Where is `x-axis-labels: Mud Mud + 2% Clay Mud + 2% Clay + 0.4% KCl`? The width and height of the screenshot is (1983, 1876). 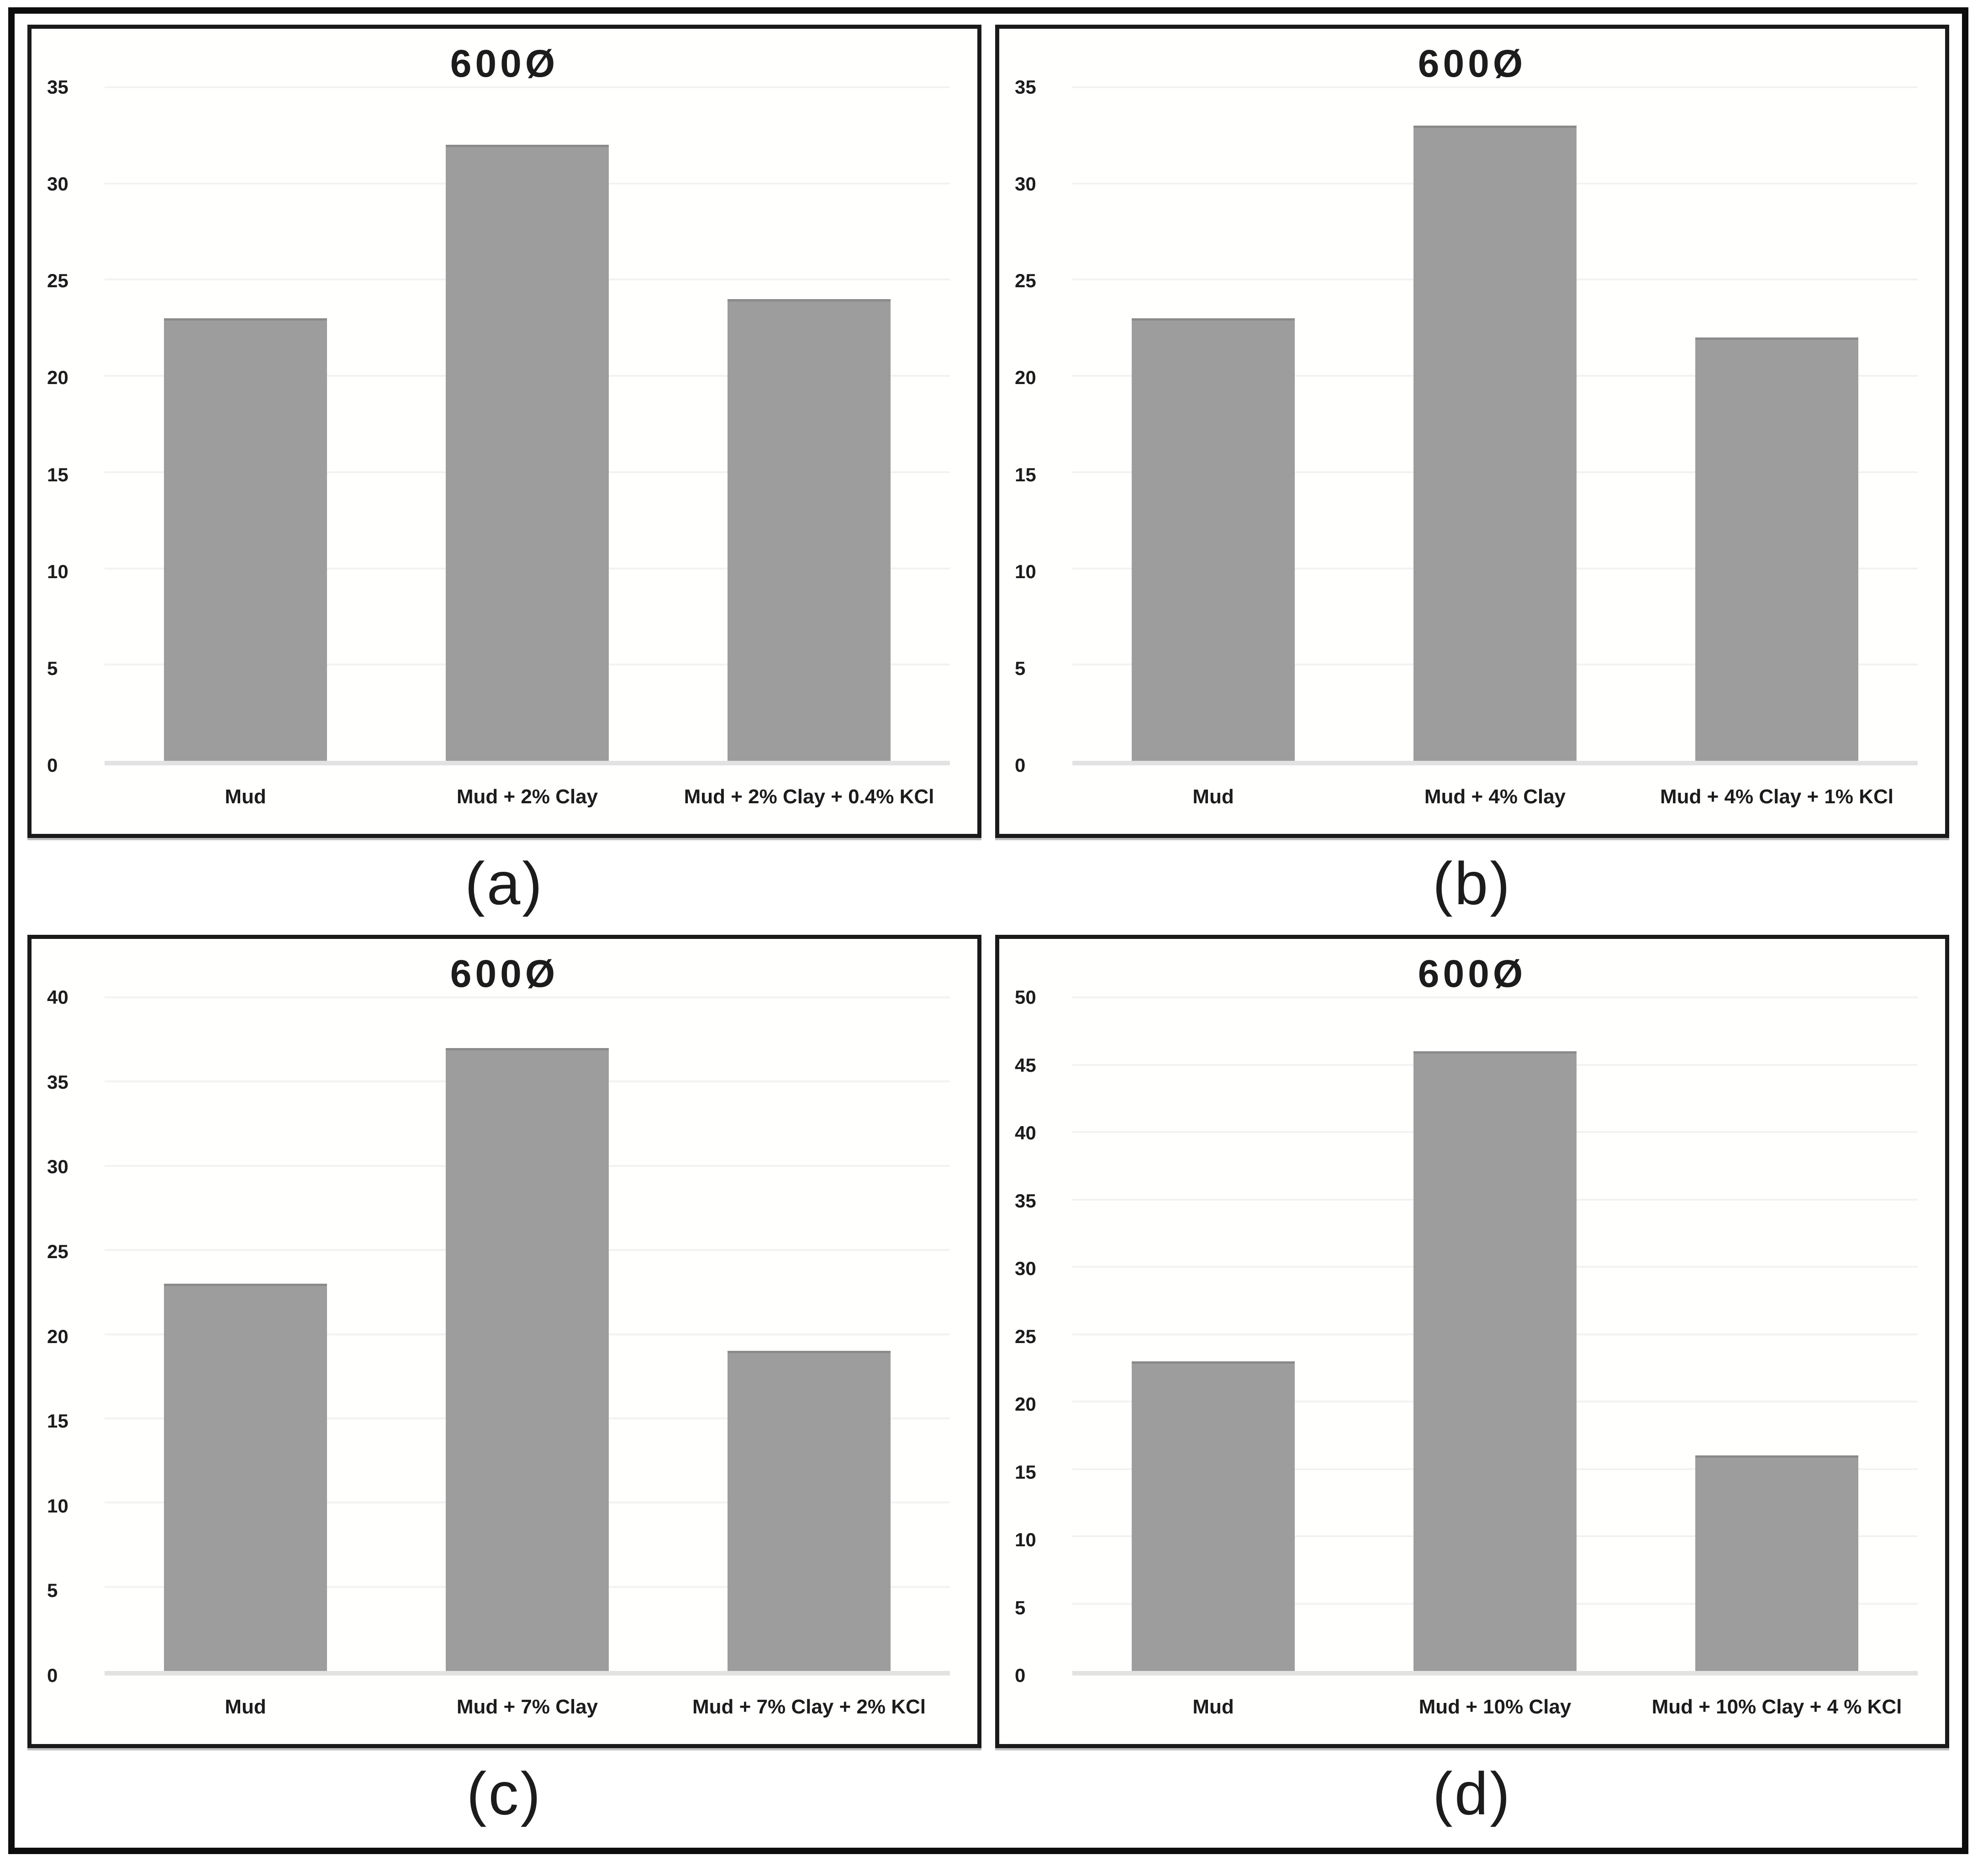
x-axis-labels: Mud Mud + 2% Clay Mud + 2% Clay + 0.4% KCl is located at coordinates (491, 799).